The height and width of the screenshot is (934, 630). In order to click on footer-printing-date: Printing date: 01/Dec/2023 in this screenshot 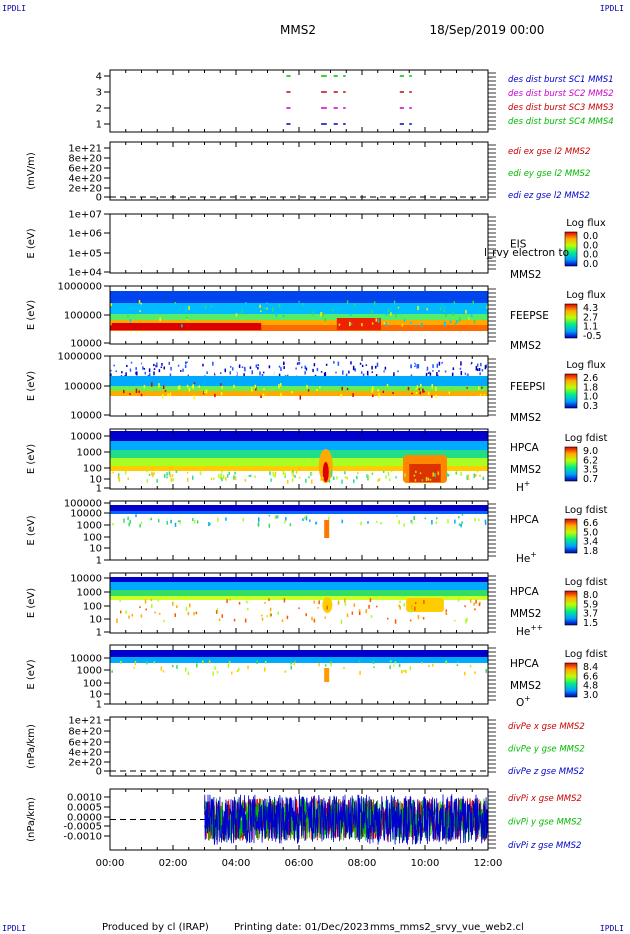, I will do `click(301, 927)`.